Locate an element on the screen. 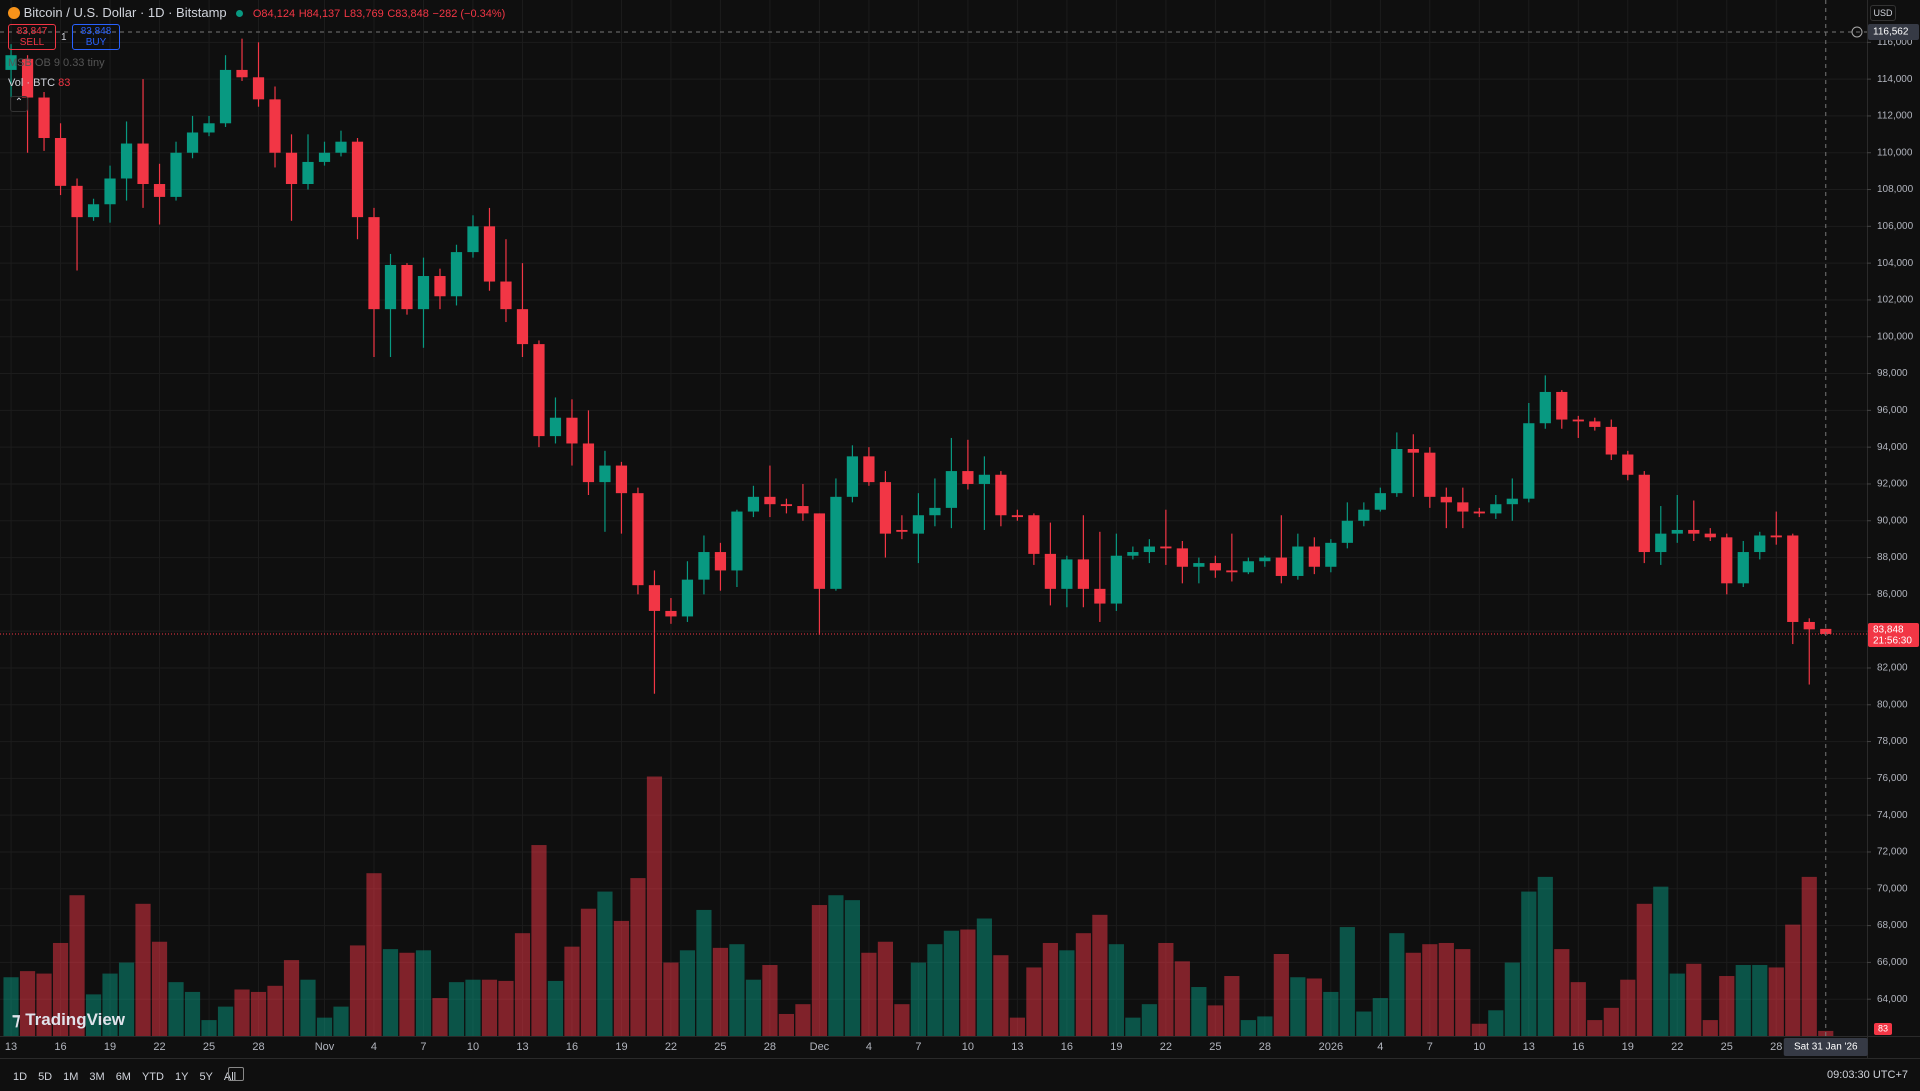  volume-name: Vol · BTC is located at coordinates (32, 83).